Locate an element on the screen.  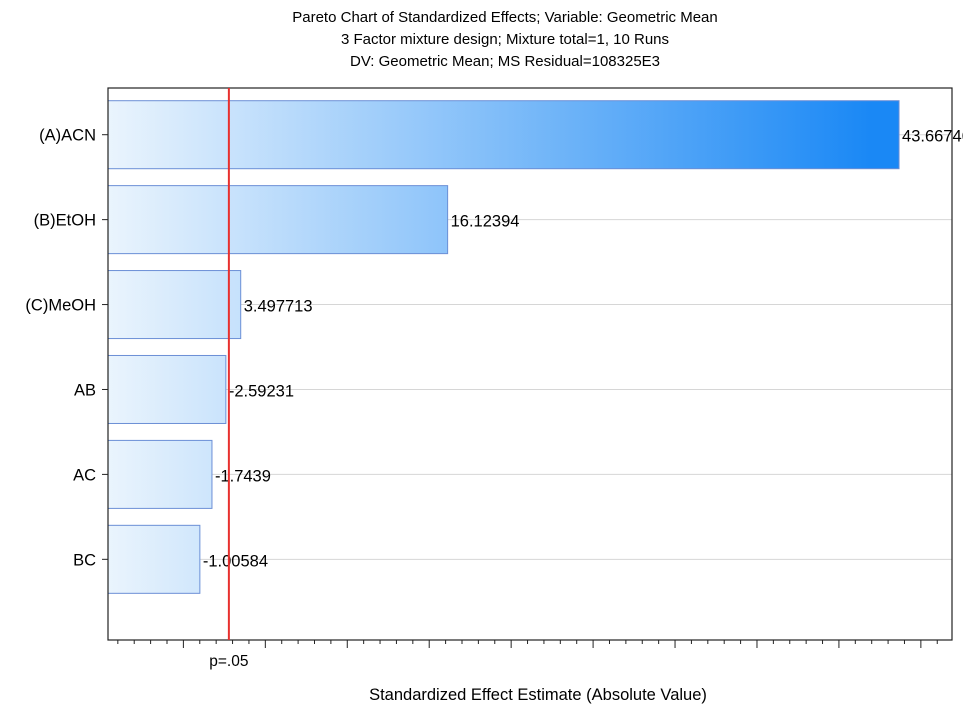
value-label: -1.7439 is located at coordinates (243, 476).